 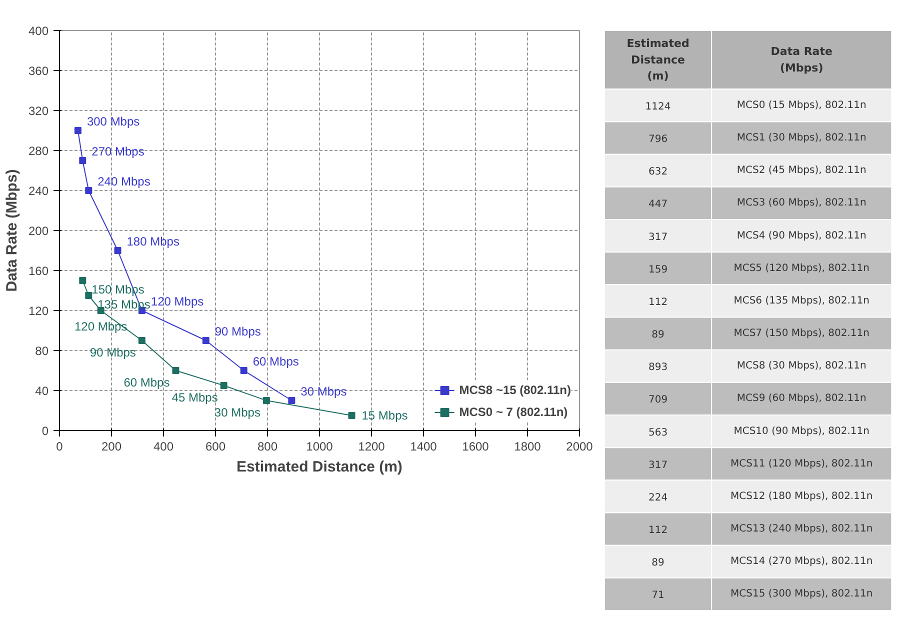 What do you see at coordinates (153, 241) in the screenshot?
I see `data-label: 180 Mbps` at bounding box center [153, 241].